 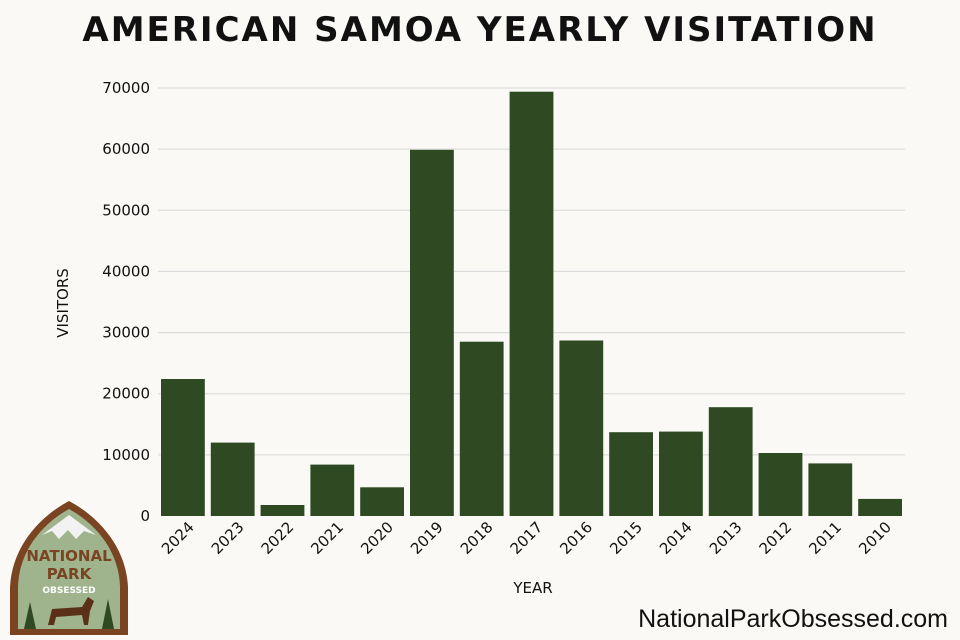 What do you see at coordinates (676, 538) in the screenshot?
I see `x-tick-label-2014: 2014` at bounding box center [676, 538].